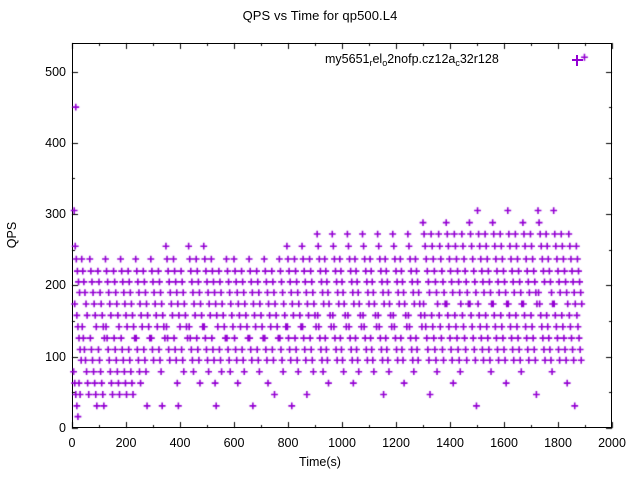 This screenshot has height=480, width=640. What do you see at coordinates (55, 214) in the screenshot?
I see `y-tick-label: 300` at bounding box center [55, 214].